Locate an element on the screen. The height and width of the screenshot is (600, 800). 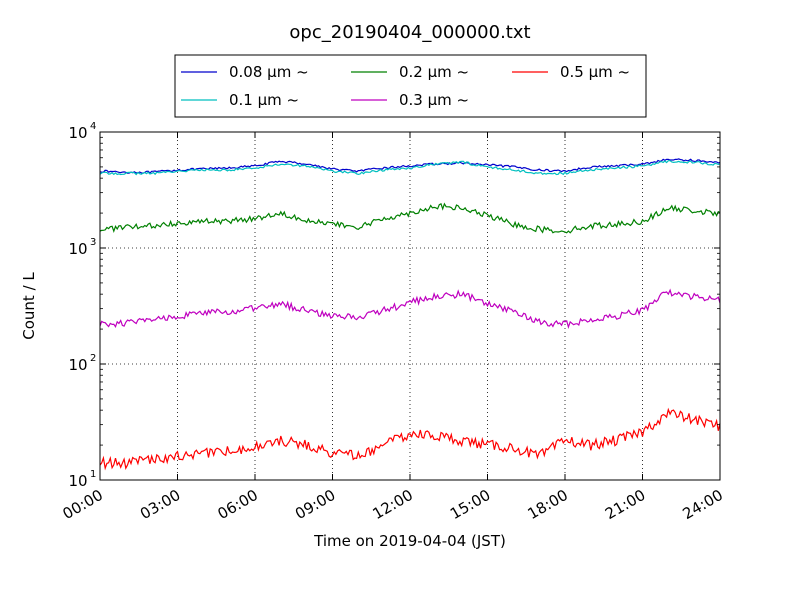
y-tick-exponent: 3 is located at coordinates (93, 242).